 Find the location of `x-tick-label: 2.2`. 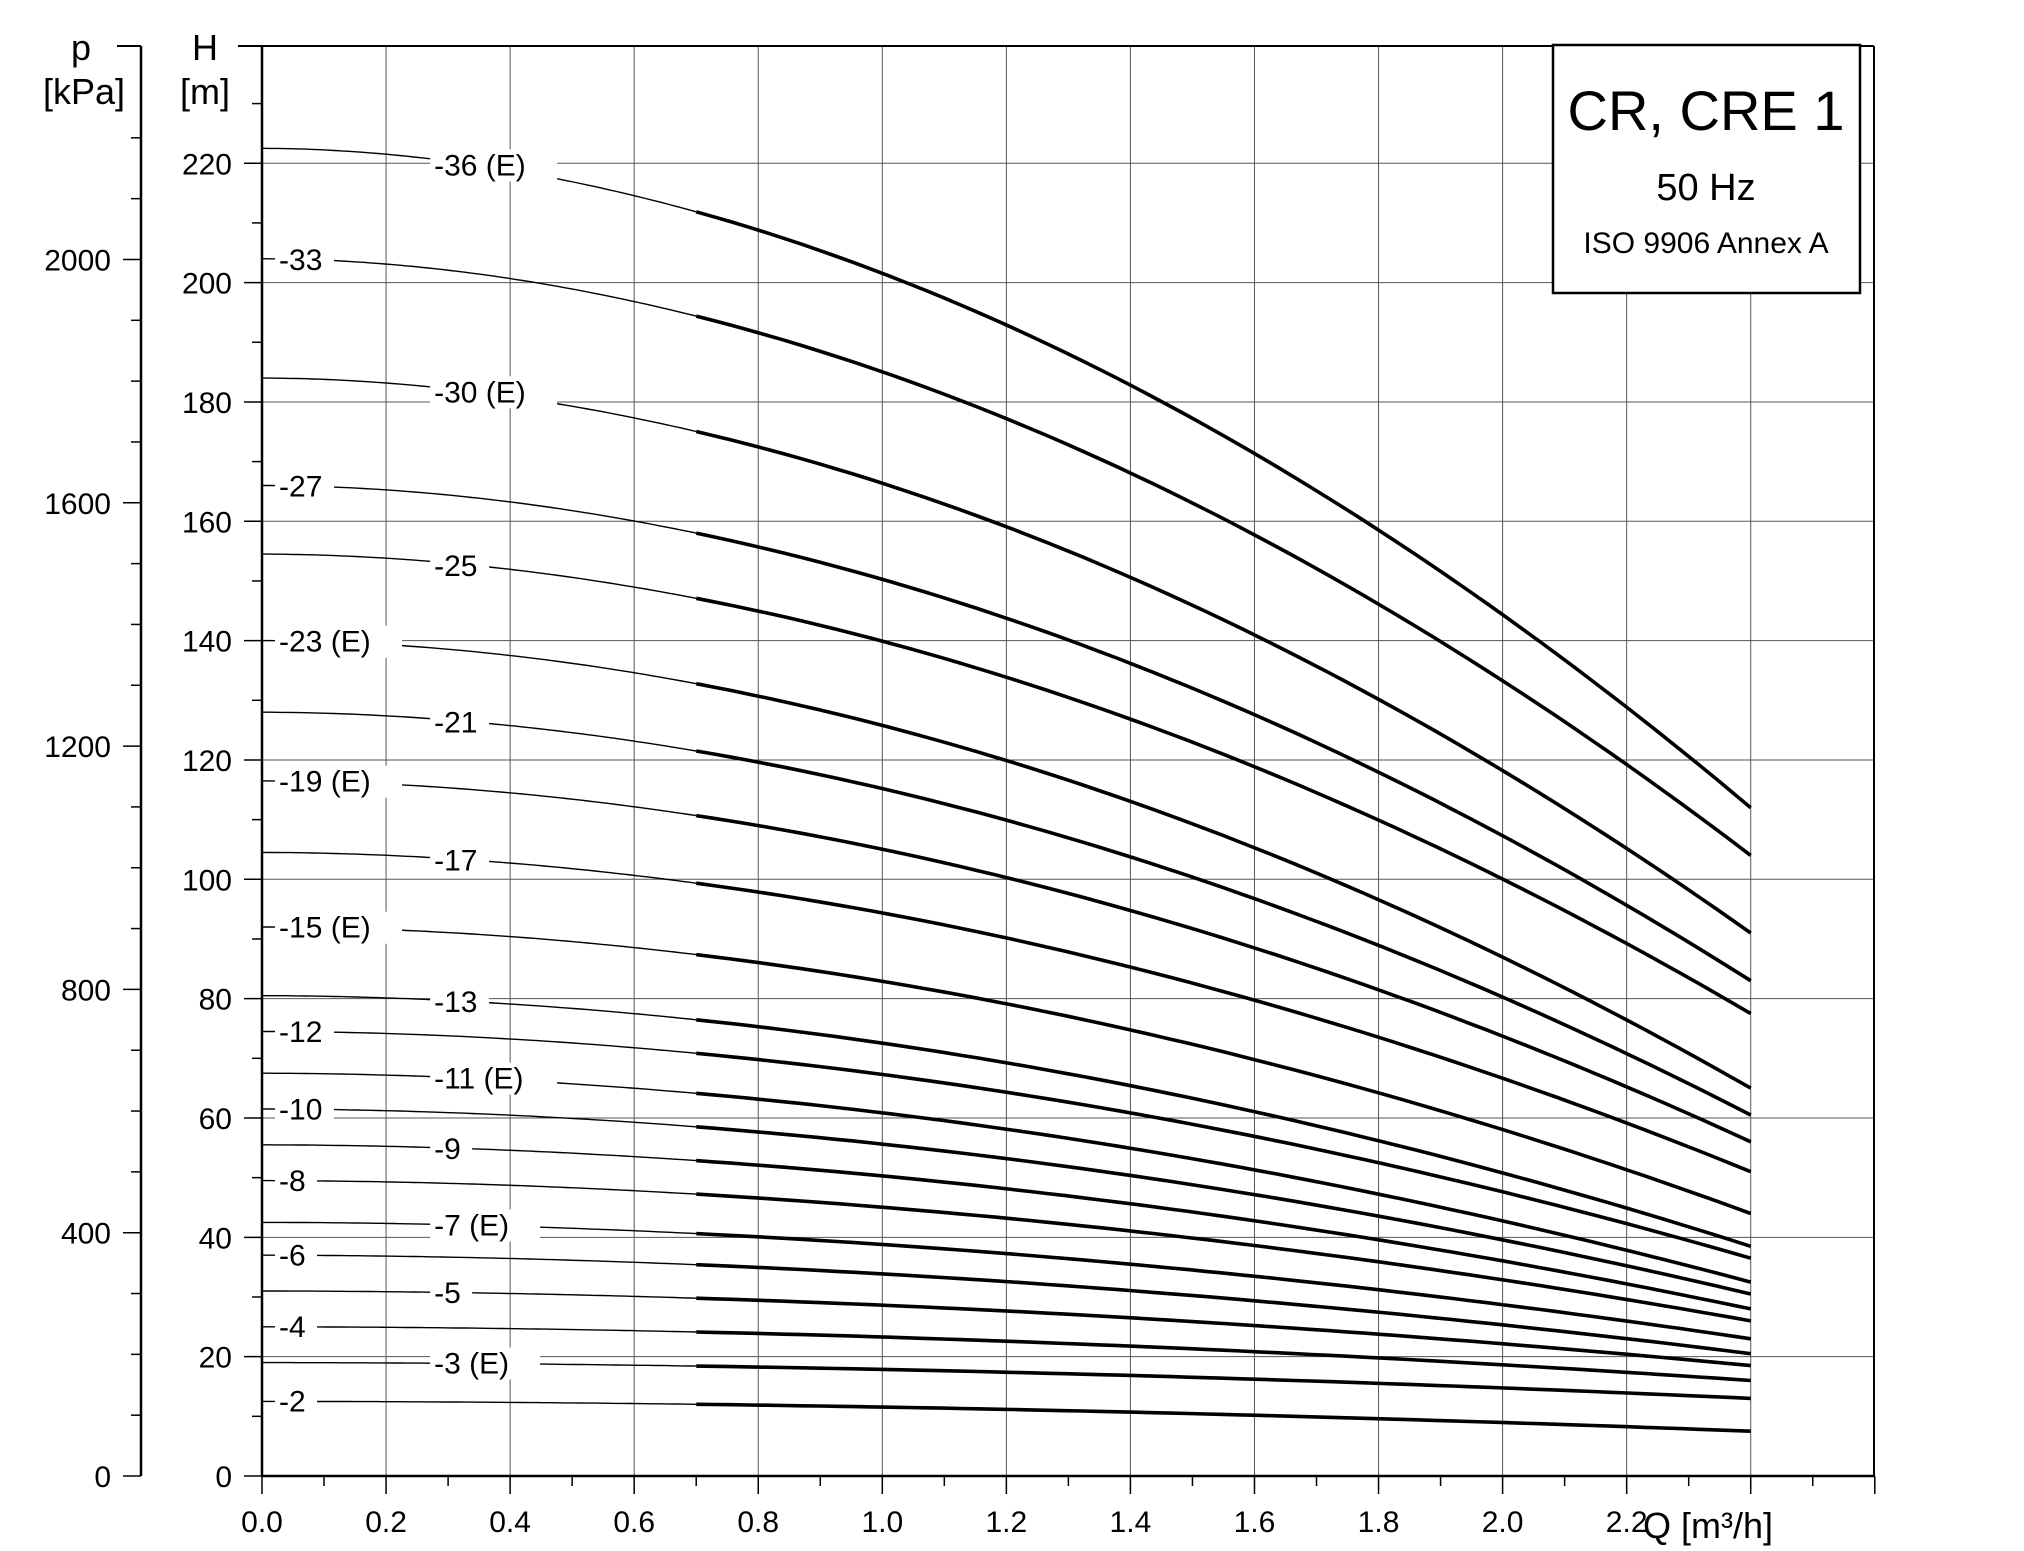

x-tick-label: 2.2 is located at coordinates (1627, 1522).